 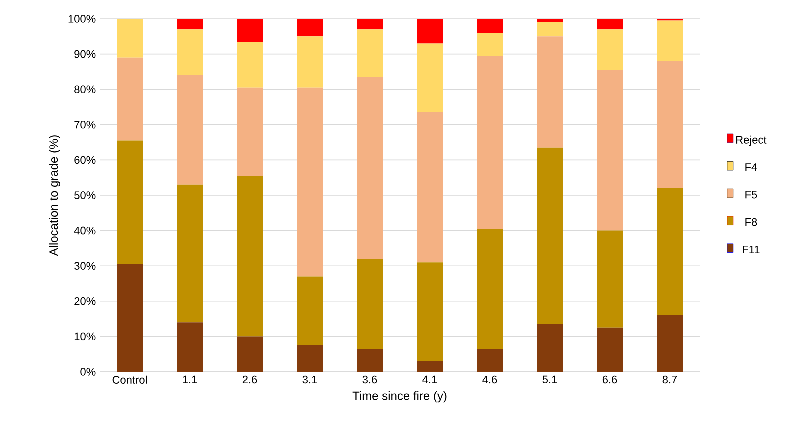 I want to click on x-tick-label: 3.6, so click(x=370, y=380).